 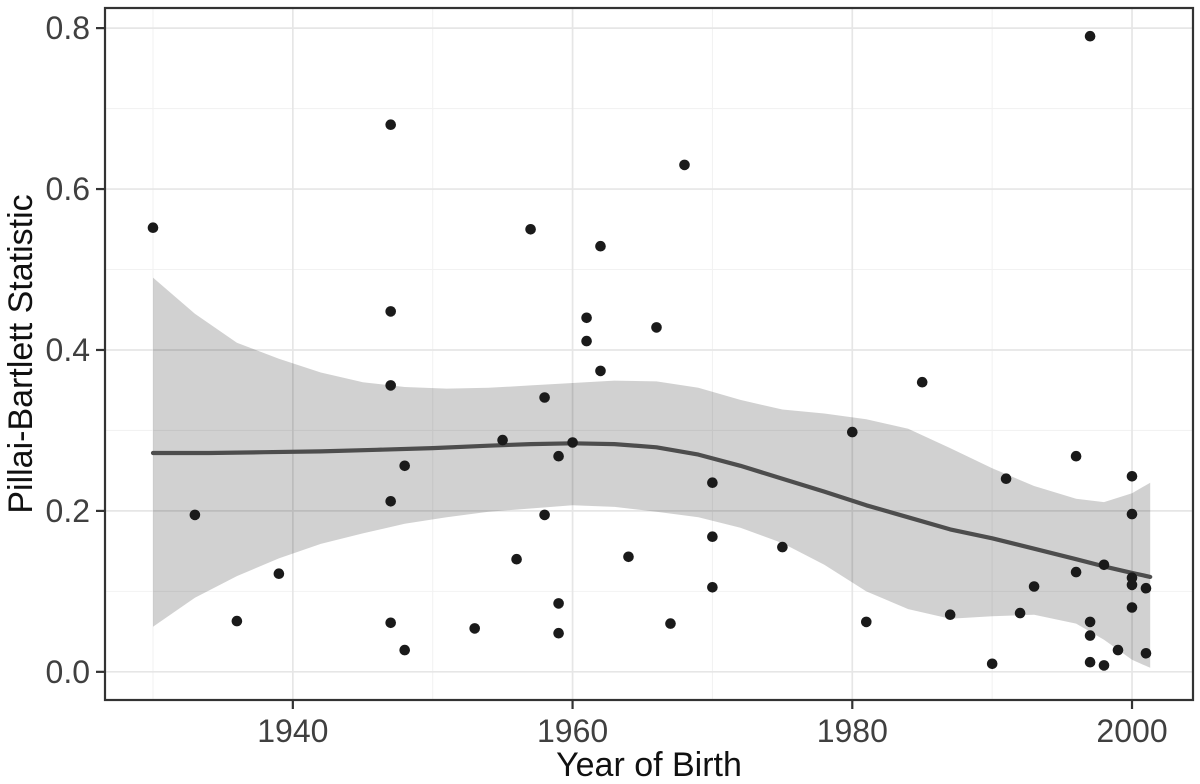 What do you see at coordinates (292, 731) in the screenshot?
I see `x-tick-label: 1940` at bounding box center [292, 731].